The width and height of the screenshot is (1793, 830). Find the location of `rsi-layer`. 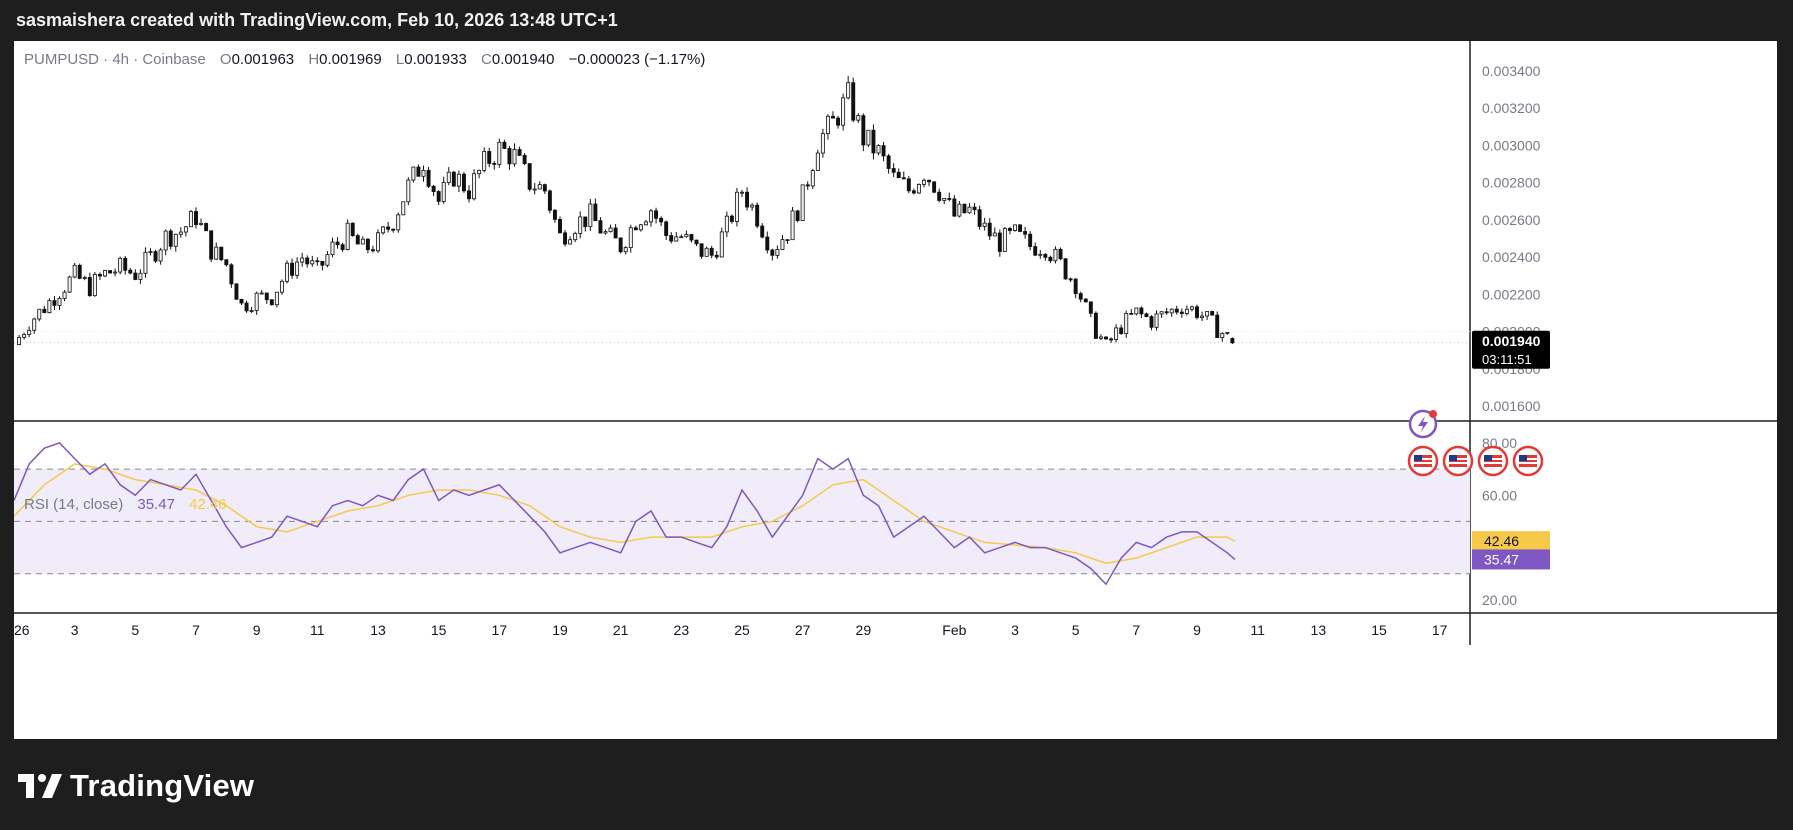

rsi-layer is located at coordinates (742, 514).